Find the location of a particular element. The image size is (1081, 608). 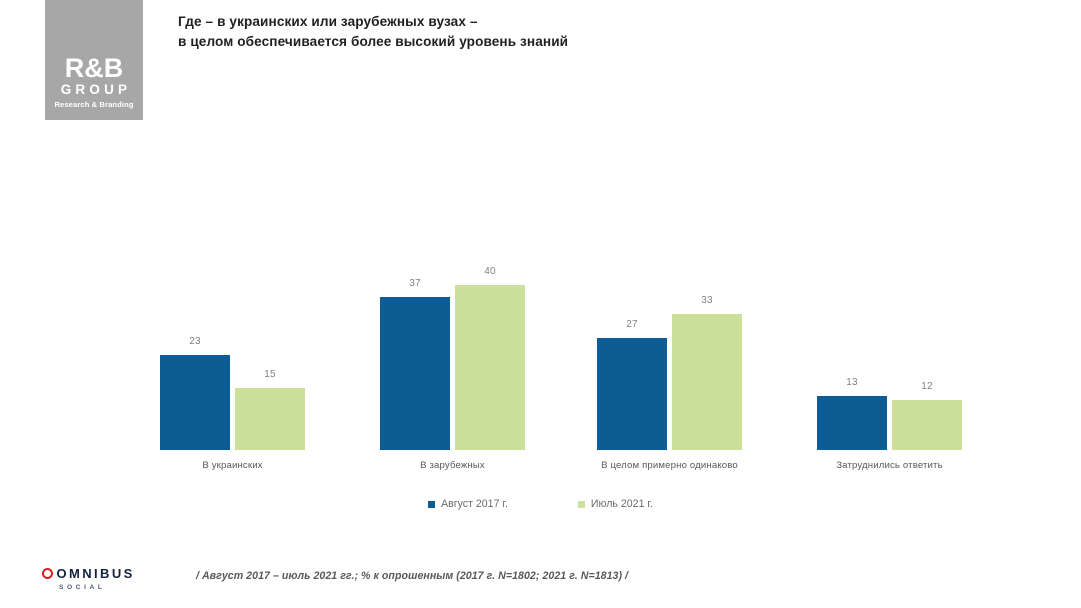

rb-logo-tagline: Research & Branding is located at coordinates (94, 104).